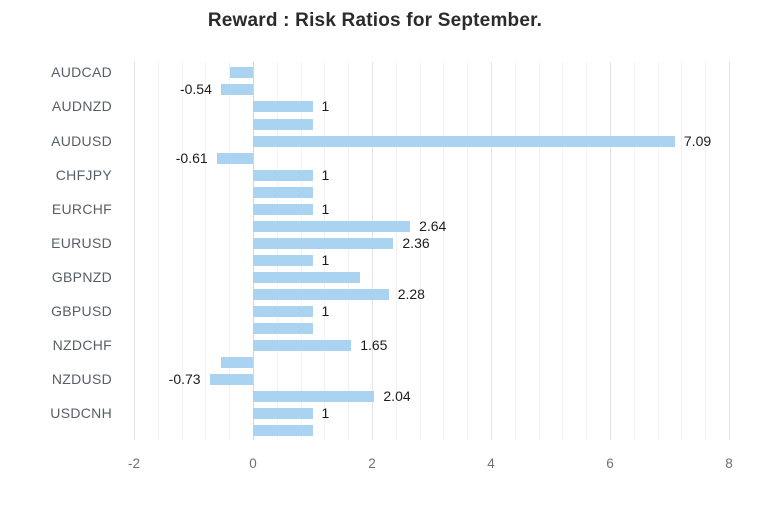  I want to click on x-tick-label-8: 8, so click(729, 463).